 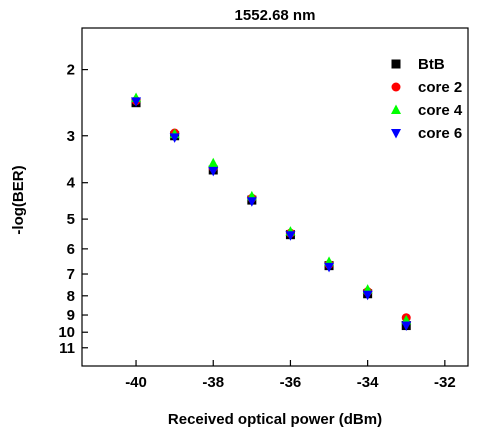 I want to click on x-tick-label: -36, so click(x=291, y=382).